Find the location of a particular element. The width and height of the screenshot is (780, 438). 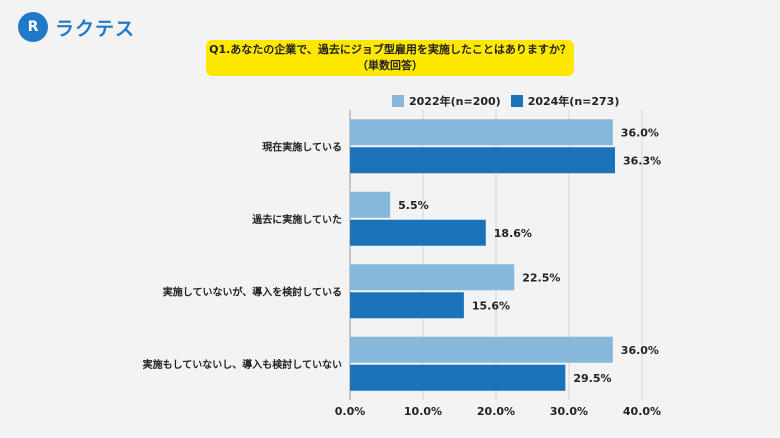

legend-label-2022: 2022年(n=200) is located at coordinates (455, 101).